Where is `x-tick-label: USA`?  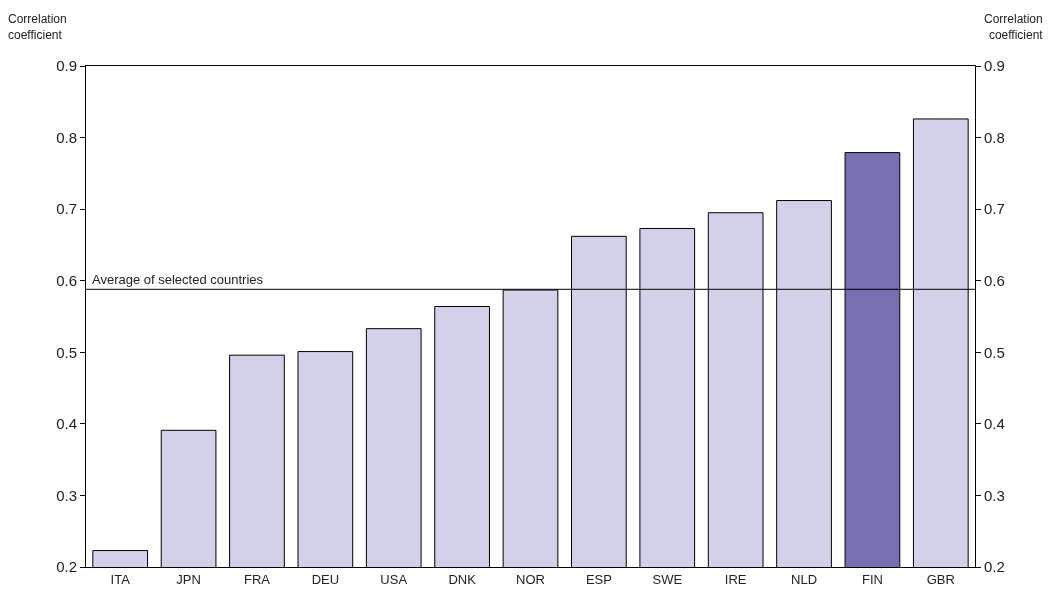
x-tick-label: USA is located at coordinates (394, 579).